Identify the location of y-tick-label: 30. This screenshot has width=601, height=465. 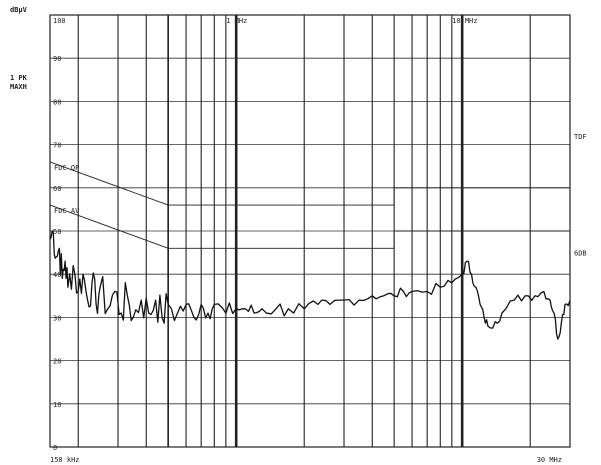
(57, 318).